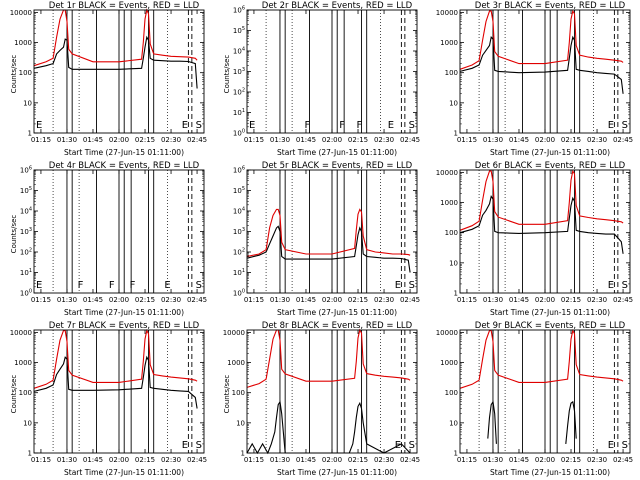  Describe the element at coordinates (337, 6) in the screenshot. I see `chart-title: Det 2r BLACK = Events, RED = LLD` at that location.